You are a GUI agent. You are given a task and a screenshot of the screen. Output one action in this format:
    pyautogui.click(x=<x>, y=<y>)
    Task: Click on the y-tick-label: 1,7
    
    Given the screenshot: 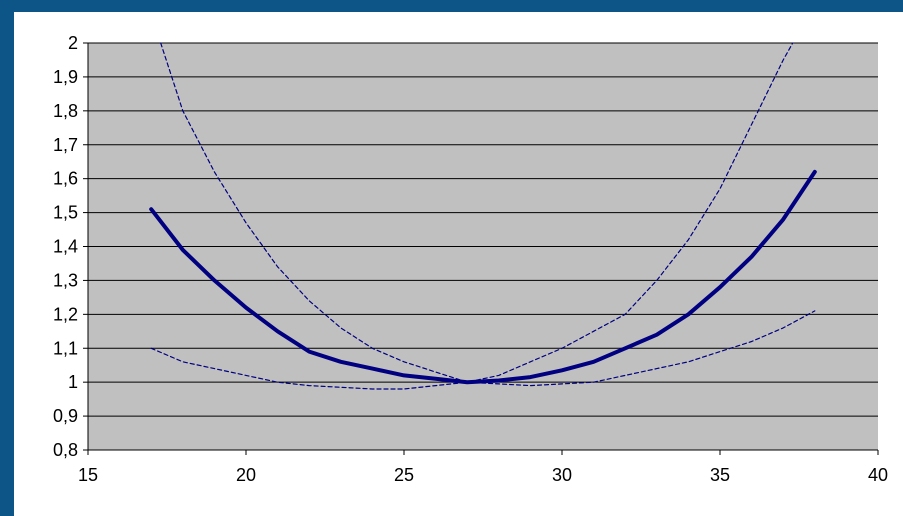 What is the action you would take?
    pyautogui.click(x=65, y=145)
    